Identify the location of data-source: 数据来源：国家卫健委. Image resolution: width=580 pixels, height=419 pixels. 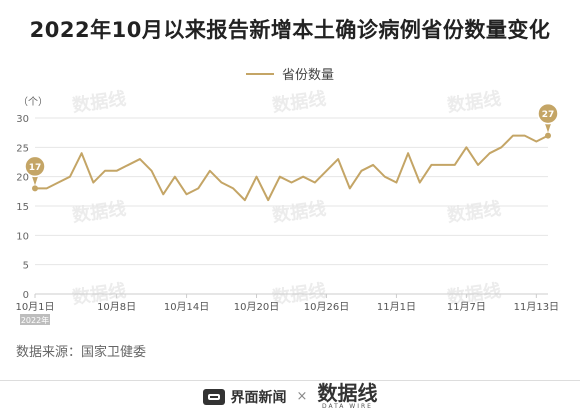
(81, 352).